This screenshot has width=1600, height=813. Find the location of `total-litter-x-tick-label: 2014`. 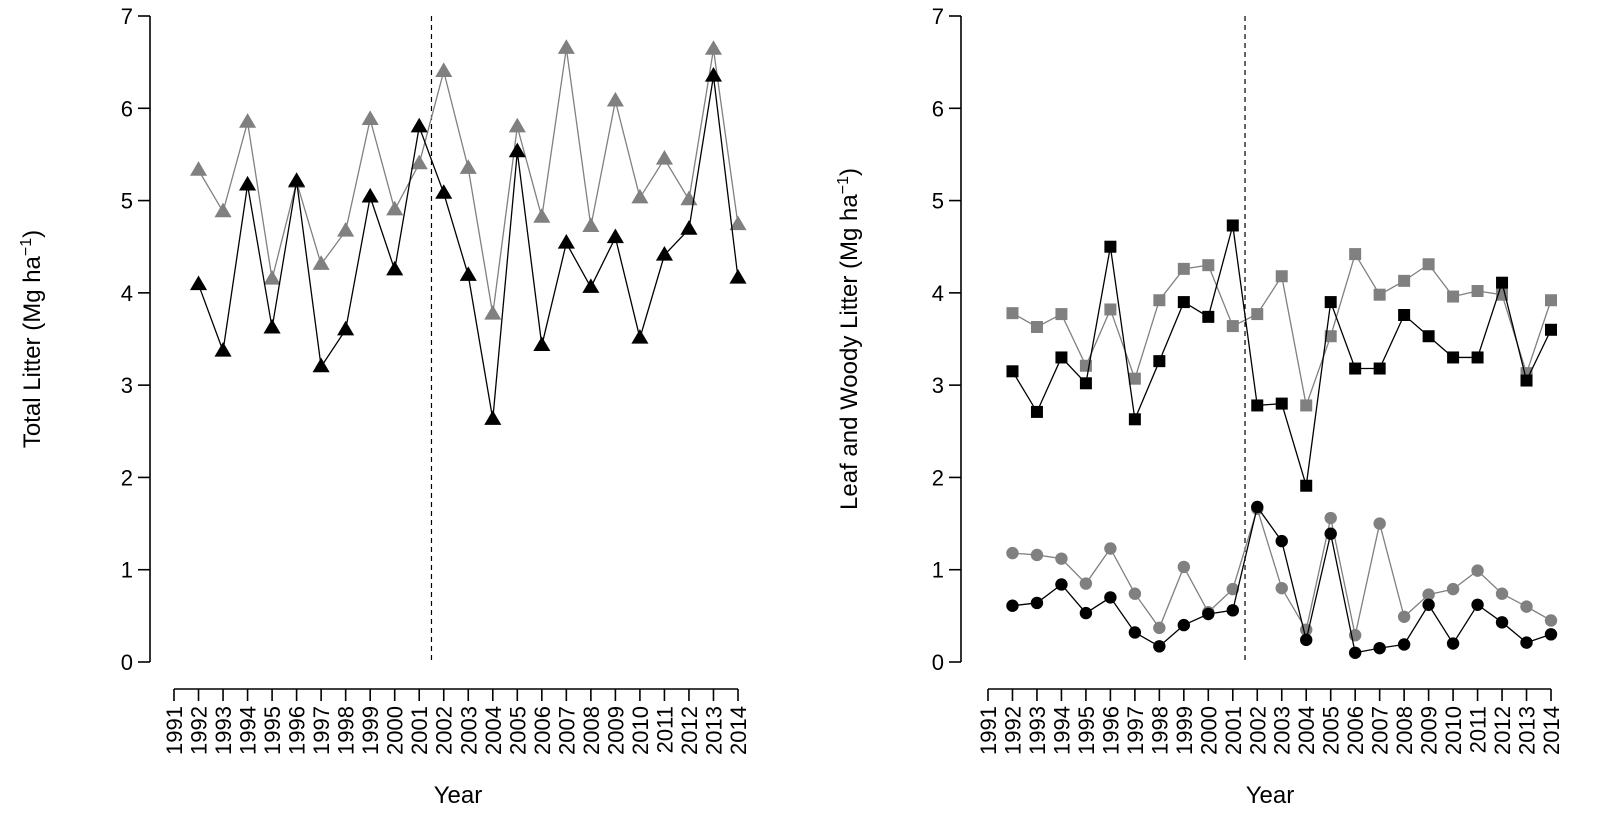

total-litter-x-tick-label: 2014 is located at coordinates (738, 730).